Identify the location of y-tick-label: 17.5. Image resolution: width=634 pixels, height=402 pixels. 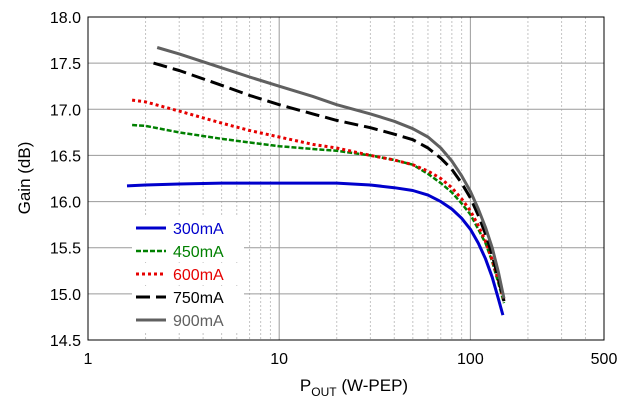
(65, 64).